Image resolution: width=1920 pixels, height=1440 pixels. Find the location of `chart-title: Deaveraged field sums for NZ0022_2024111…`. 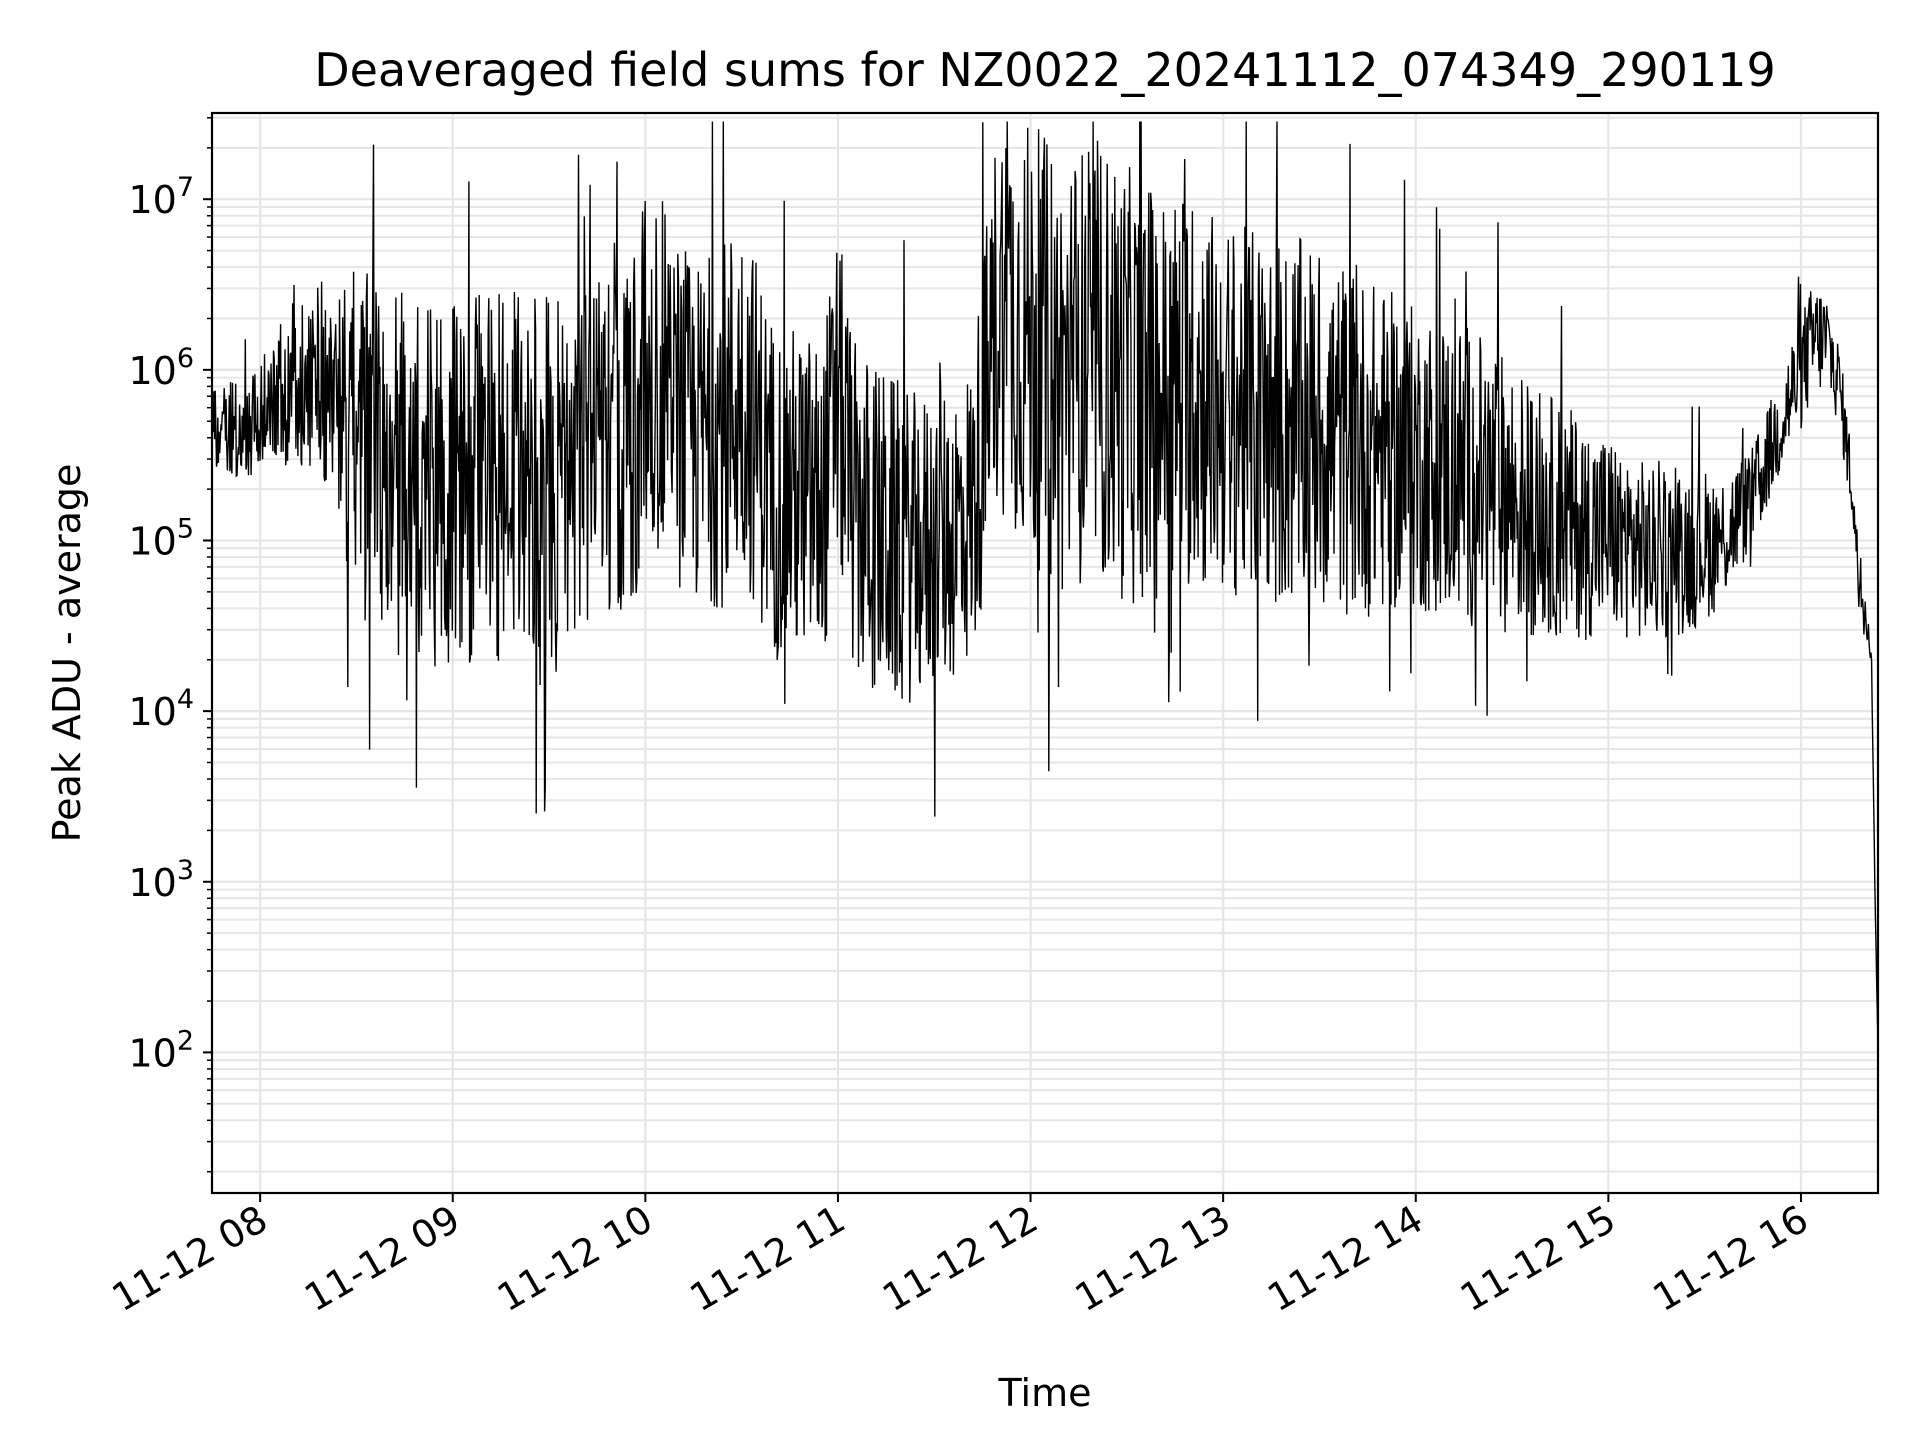

chart-title: Deaveraged field sums for NZ0022_2024111… is located at coordinates (1044, 70).